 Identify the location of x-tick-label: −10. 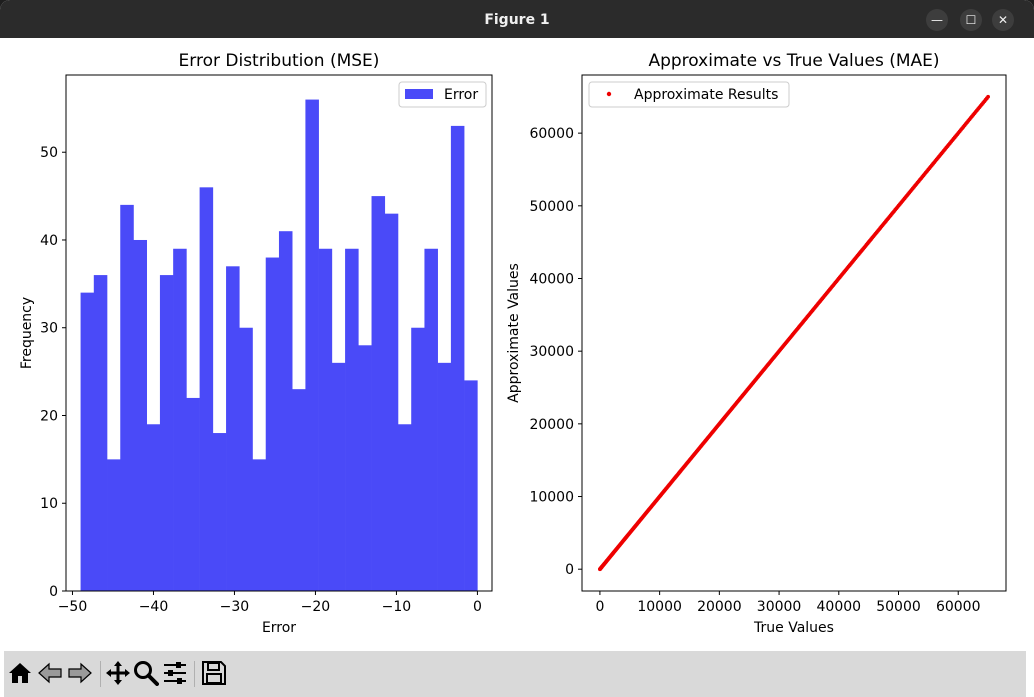
(397, 607).